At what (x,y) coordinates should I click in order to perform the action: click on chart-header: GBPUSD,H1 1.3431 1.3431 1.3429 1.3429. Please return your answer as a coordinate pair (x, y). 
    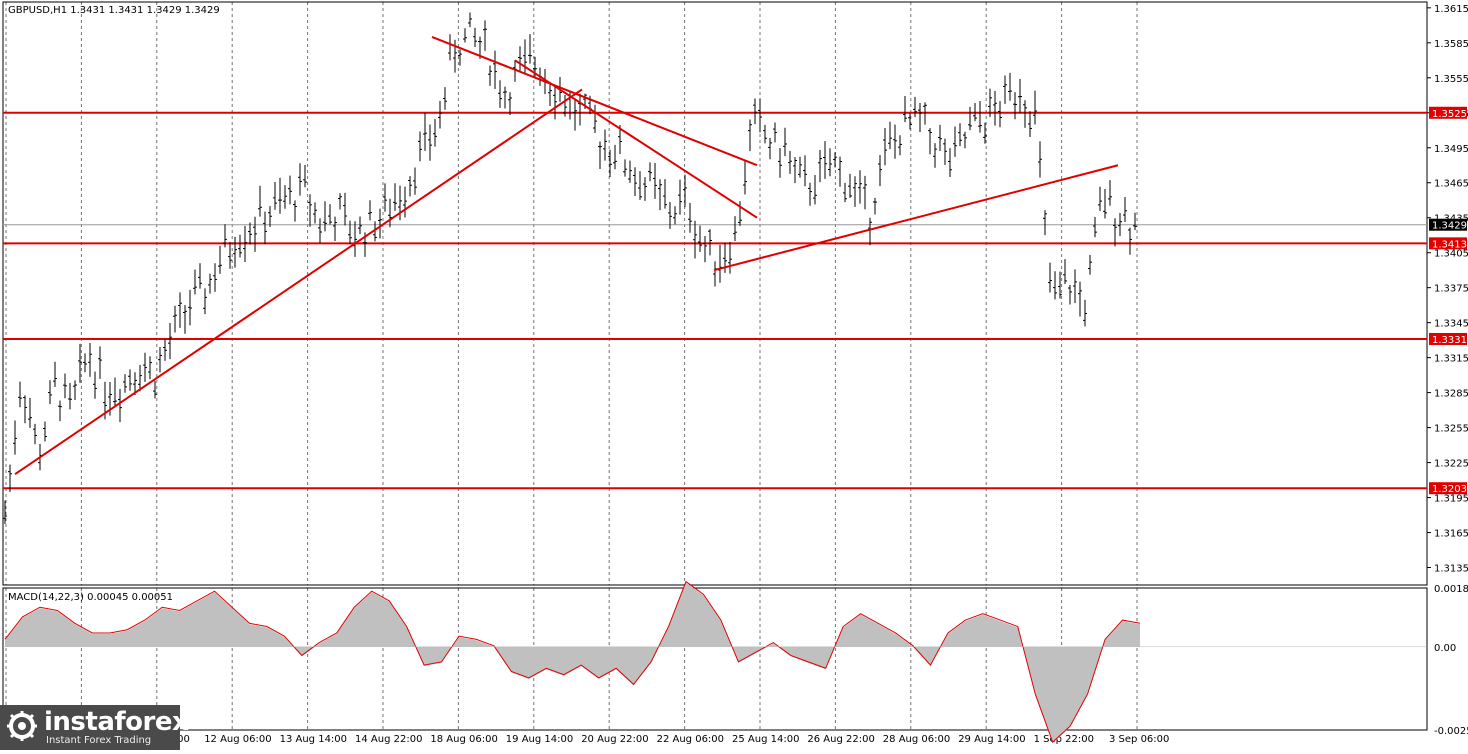
    Looking at the image, I should click on (114, 10).